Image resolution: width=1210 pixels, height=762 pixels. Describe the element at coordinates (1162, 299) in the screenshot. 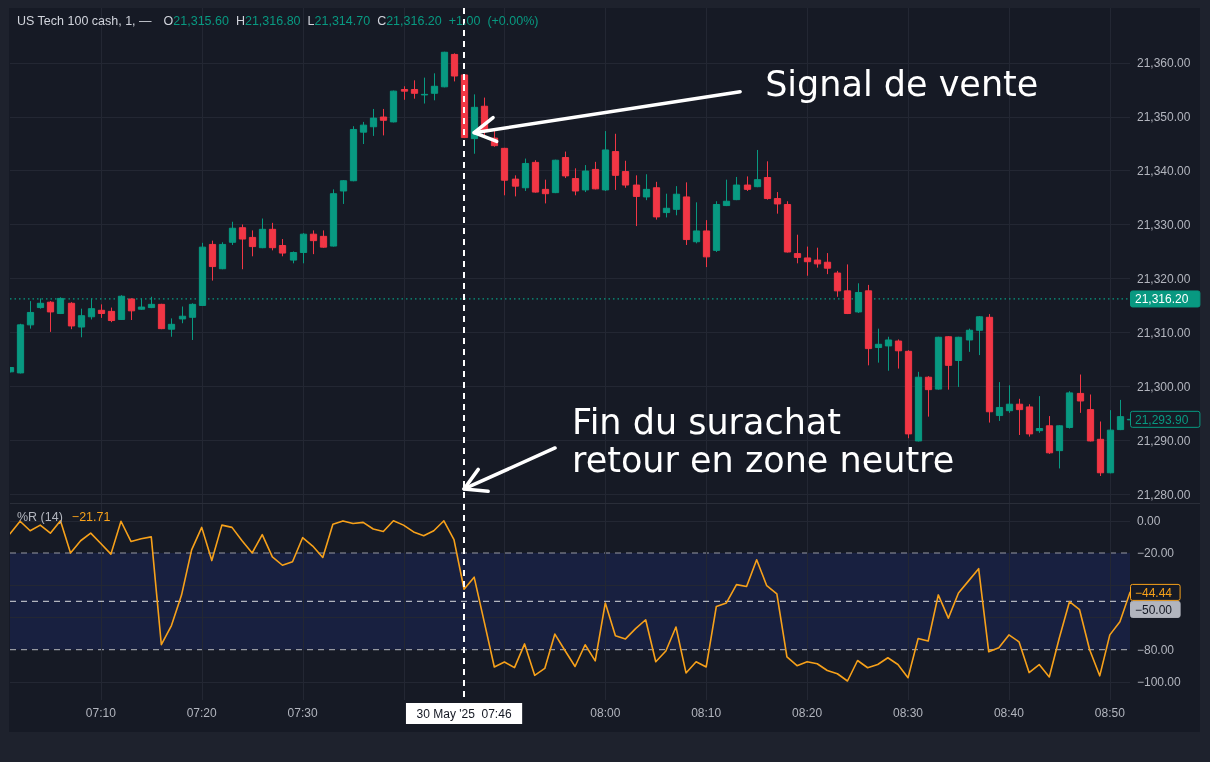

I see `ref-line-label: 21,316.20` at that location.